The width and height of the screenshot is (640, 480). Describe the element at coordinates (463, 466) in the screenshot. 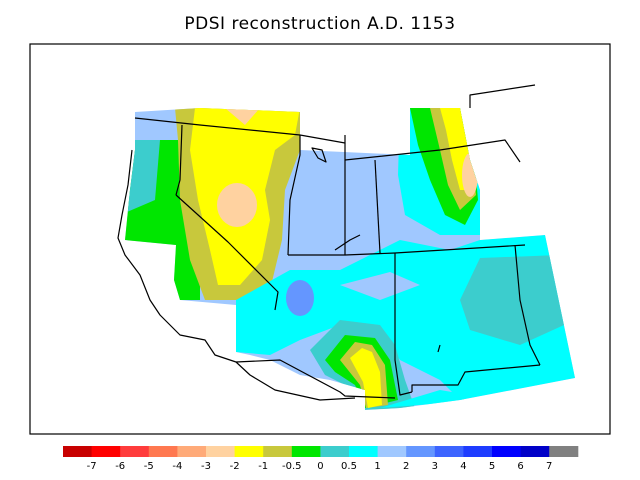

I see `legend-label: 4` at that location.